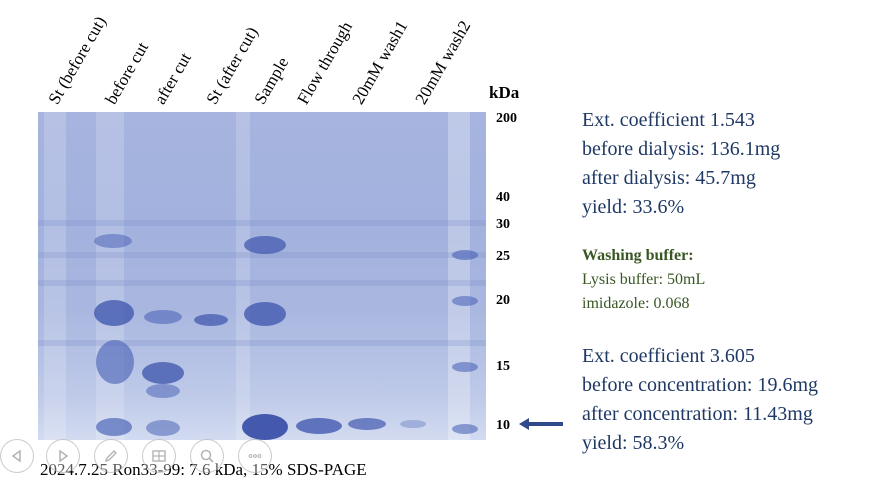 Image resolution: width=893 pixels, height=480 pixels. I want to click on slides-button, so click(159, 456).